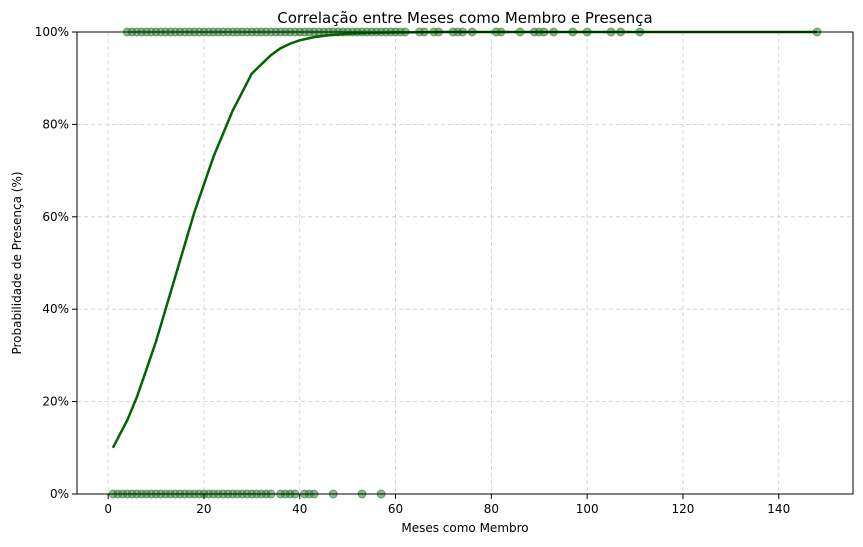  What do you see at coordinates (56, 263) in the screenshot?
I see `y-axis-ticks: 0% 20% 40% 60% 80% 100%` at bounding box center [56, 263].